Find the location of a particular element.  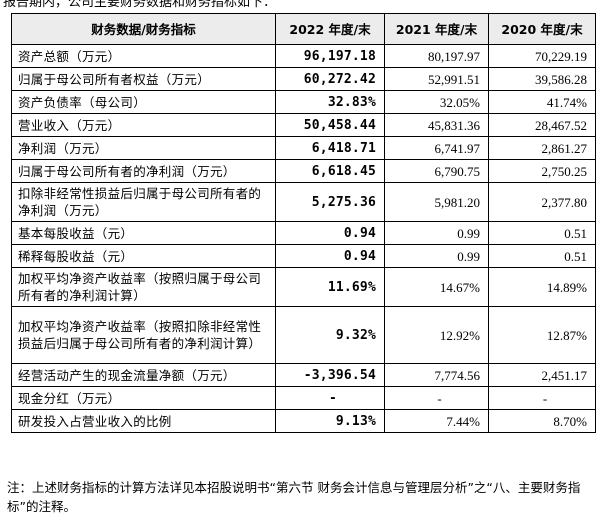

row-label: 基本每股收益（元） is located at coordinates (143, 233).